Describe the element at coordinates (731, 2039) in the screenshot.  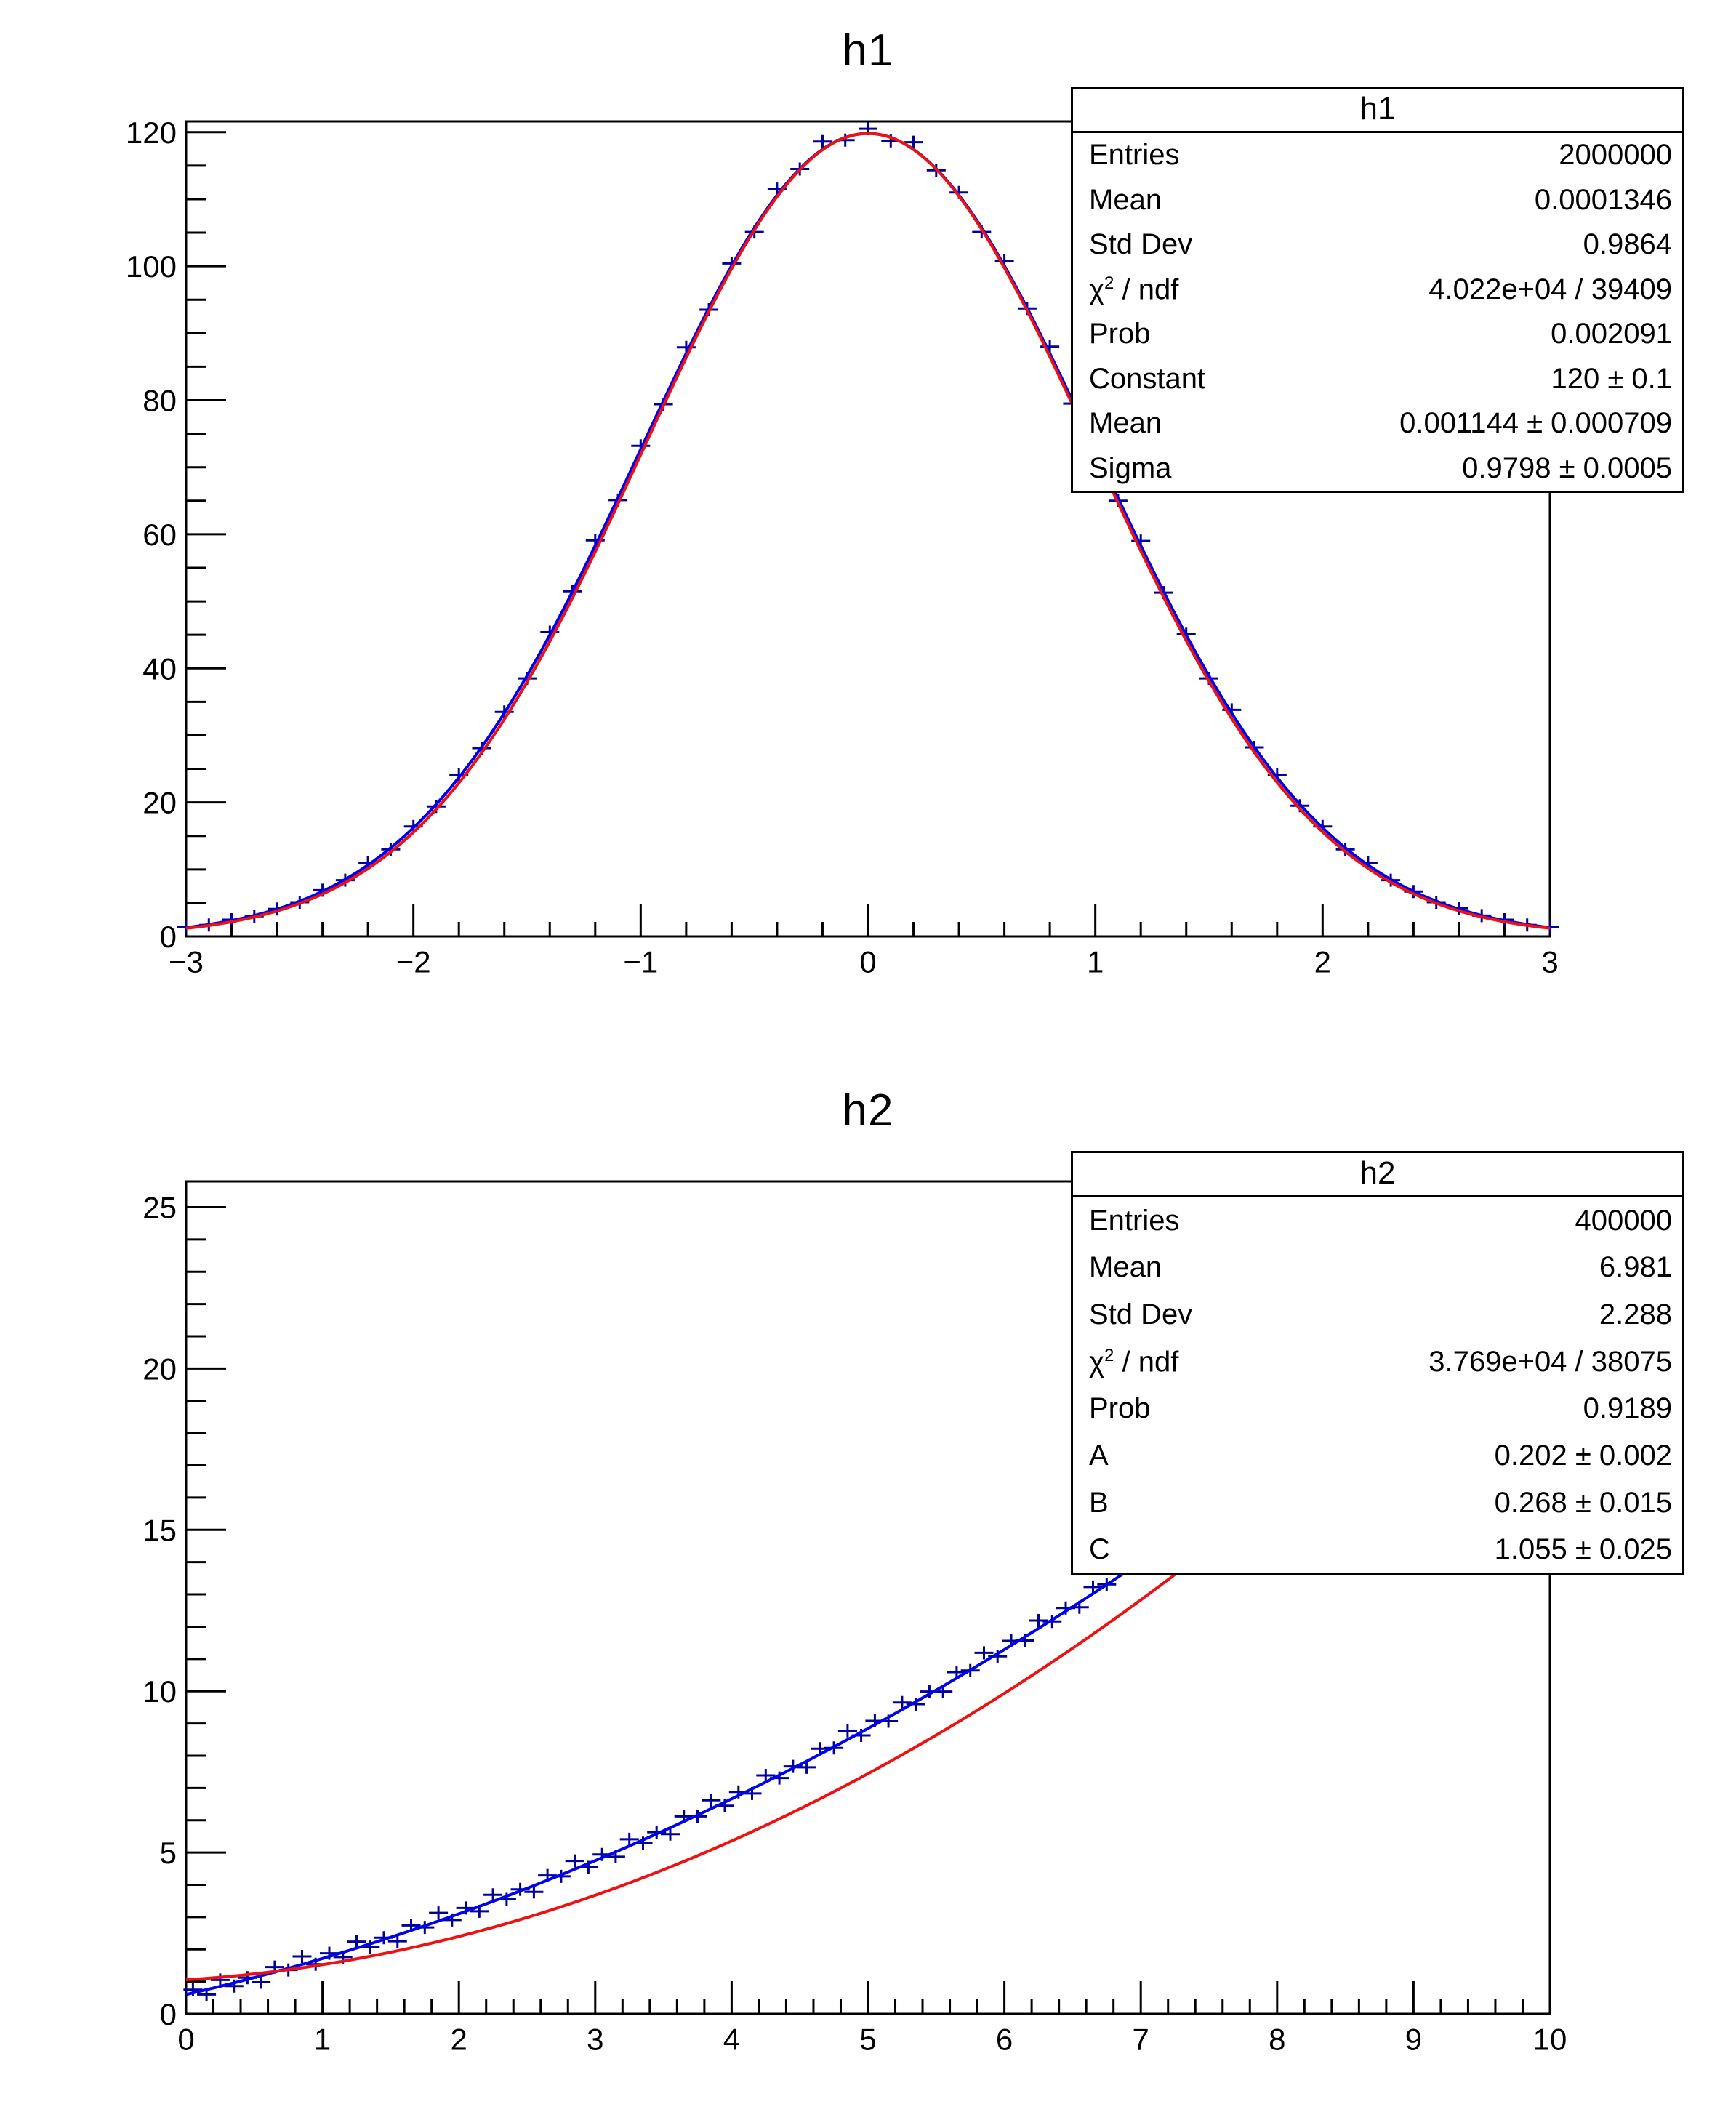
I see `x-axis-tick-label: 4` at that location.